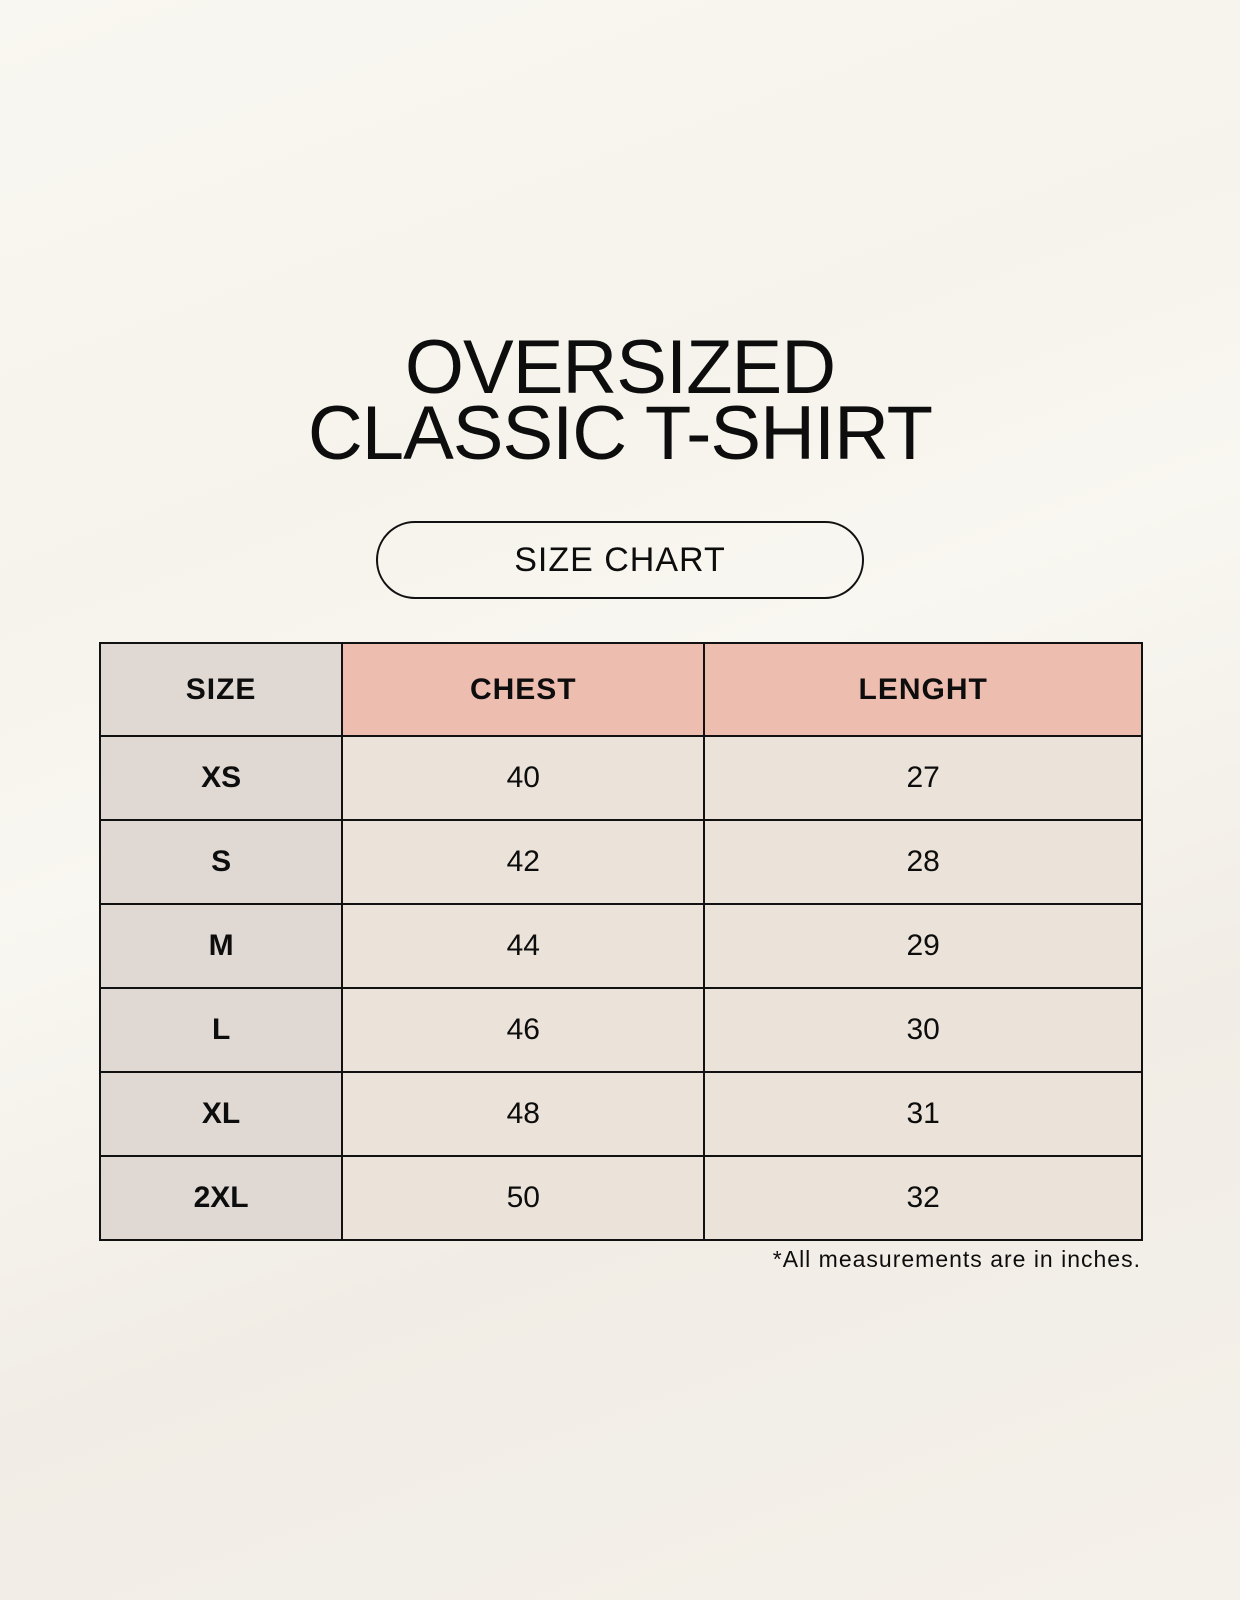 This screenshot has height=1600, width=1240. Describe the element at coordinates (923, 862) in the screenshot. I see `cell-length: 28` at that location.